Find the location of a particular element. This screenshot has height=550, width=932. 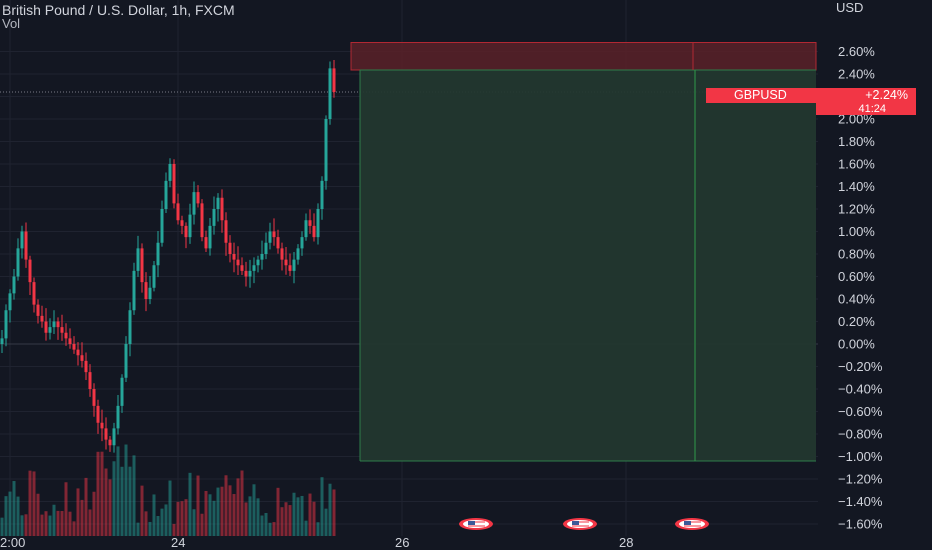

y-tick-label: −1.60% is located at coordinates (860, 524).